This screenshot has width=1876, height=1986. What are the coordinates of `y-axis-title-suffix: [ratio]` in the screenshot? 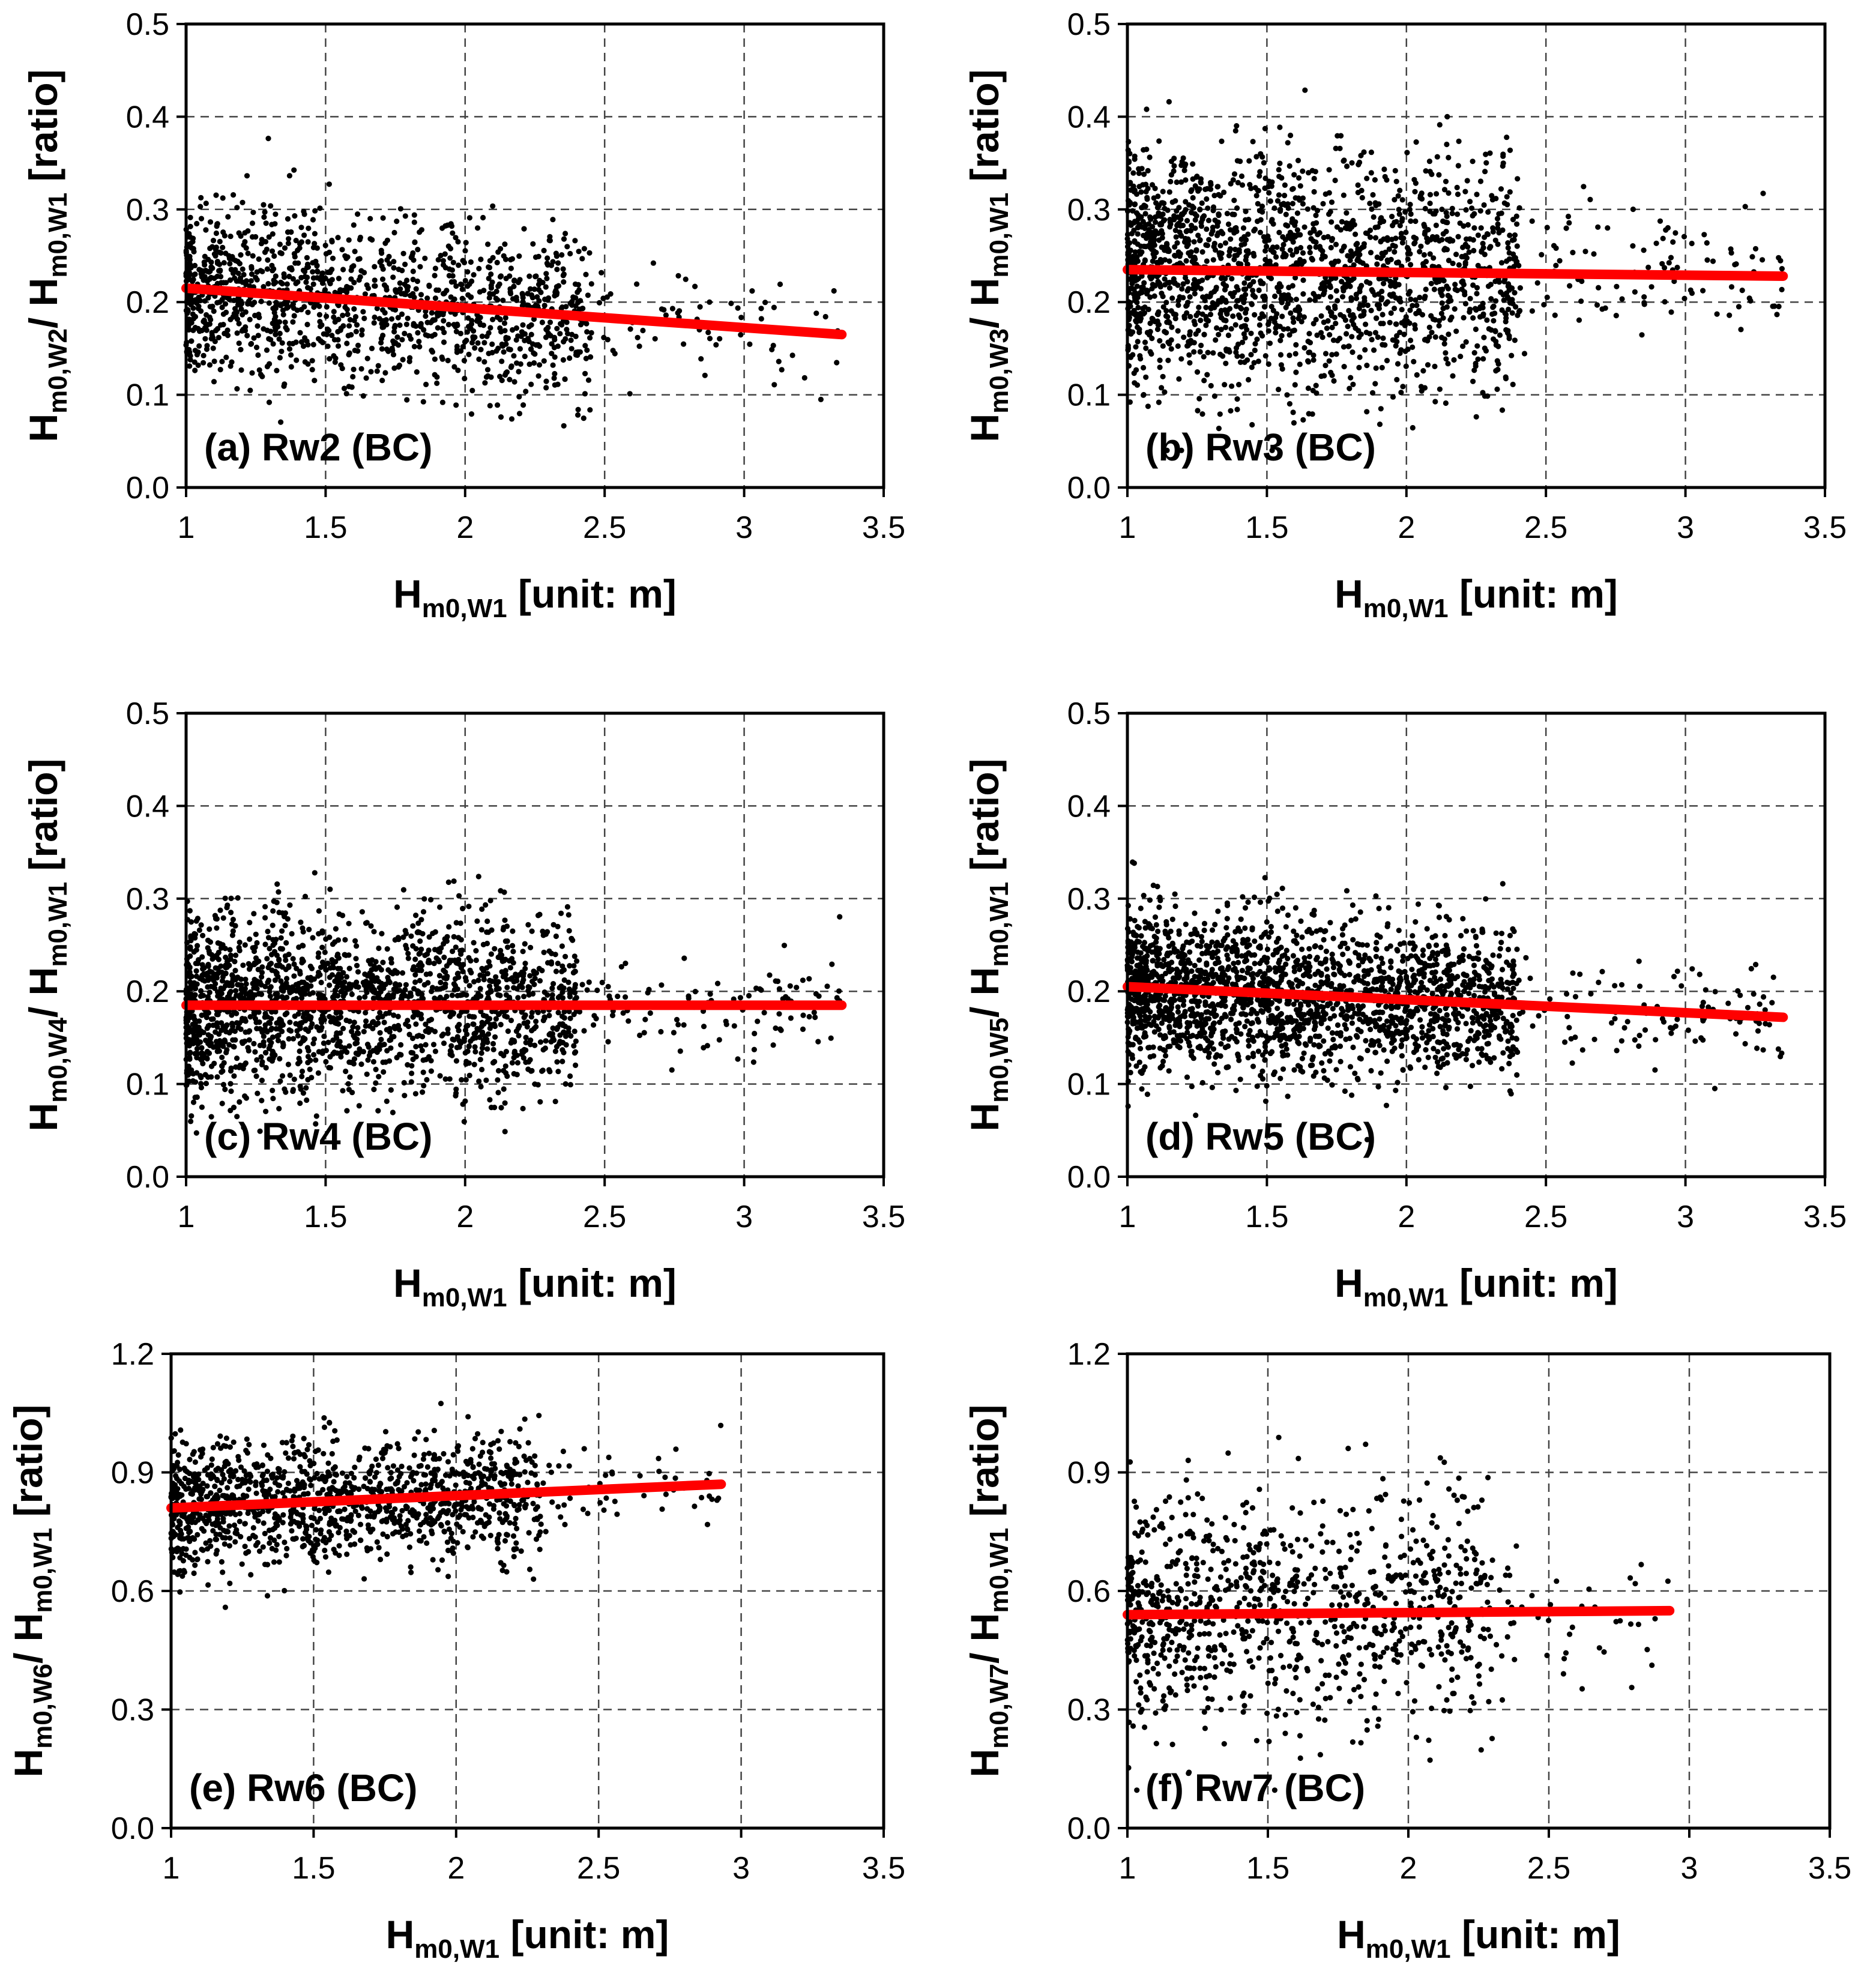 It's located at (984, 131).